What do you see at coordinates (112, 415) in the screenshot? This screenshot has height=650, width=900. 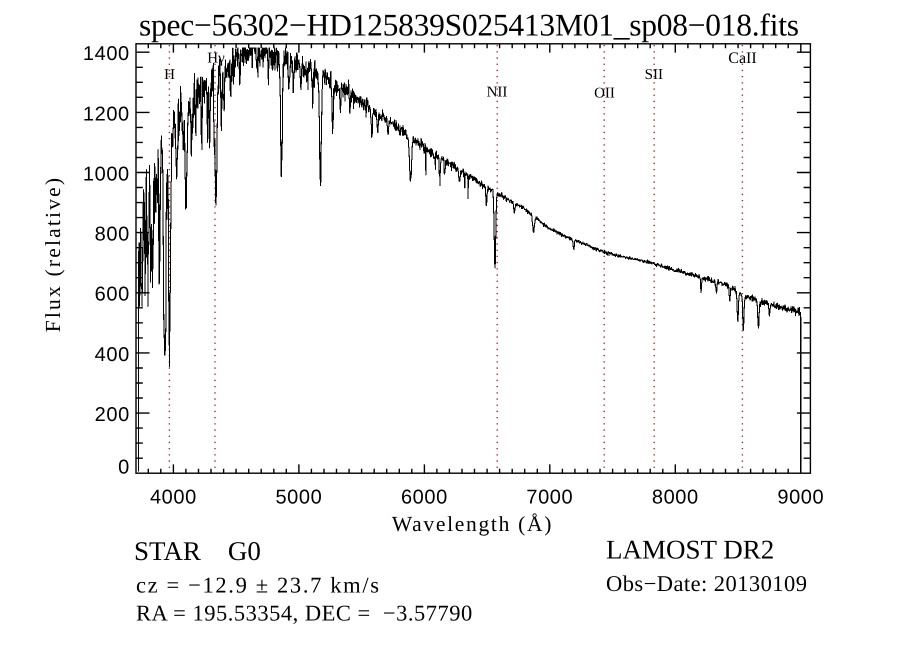 I see `svg-text: 200` at bounding box center [112, 415].